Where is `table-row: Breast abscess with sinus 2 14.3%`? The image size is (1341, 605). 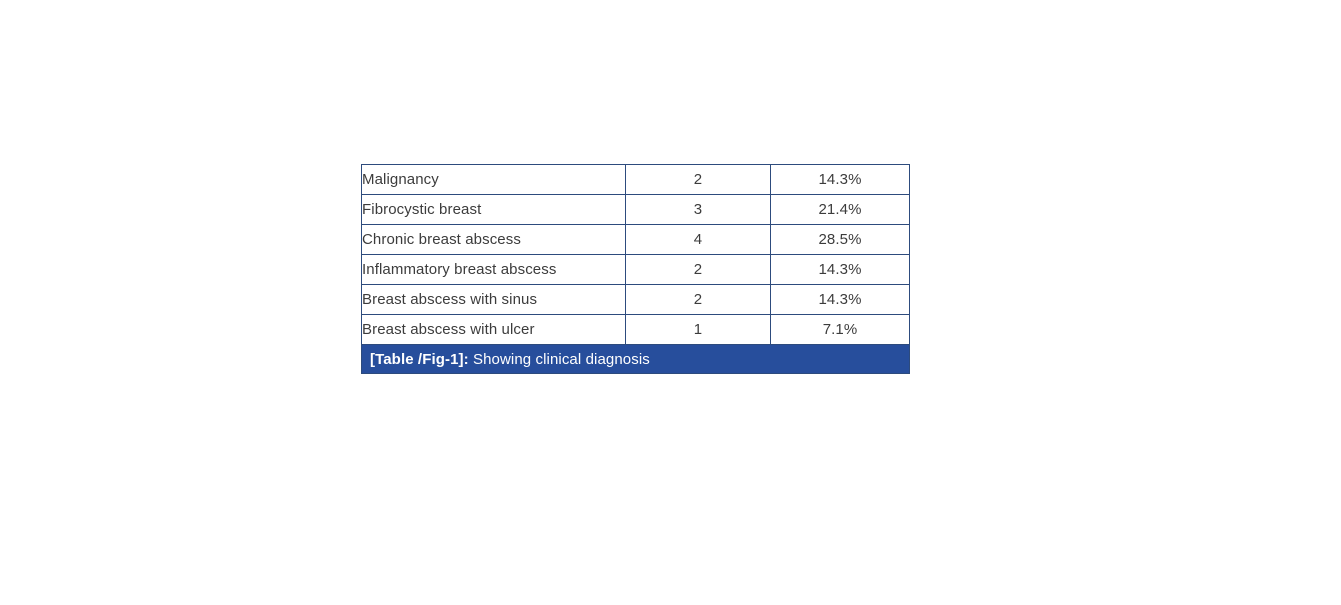 table-row: Breast abscess with sinus 2 14.3% is located at coordinates (635, 299).